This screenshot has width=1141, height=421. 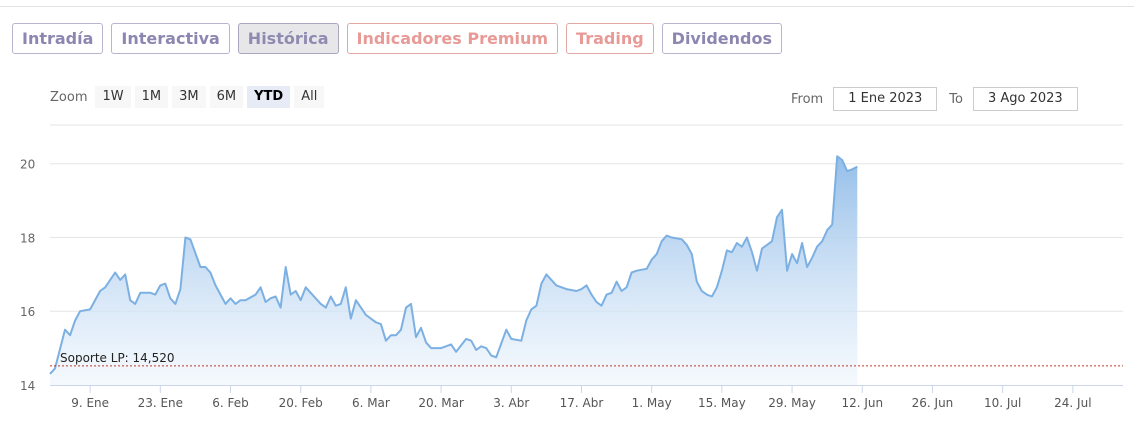 I want to click on zoom-1m-button: 1M, so click(x=151, y=97).